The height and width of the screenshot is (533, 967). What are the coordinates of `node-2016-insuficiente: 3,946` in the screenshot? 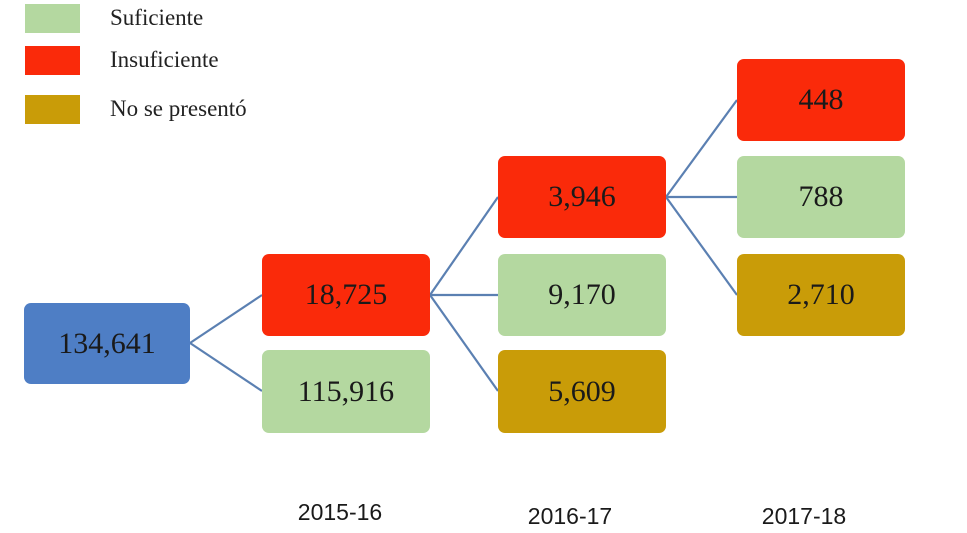 It's located at (582, 197).